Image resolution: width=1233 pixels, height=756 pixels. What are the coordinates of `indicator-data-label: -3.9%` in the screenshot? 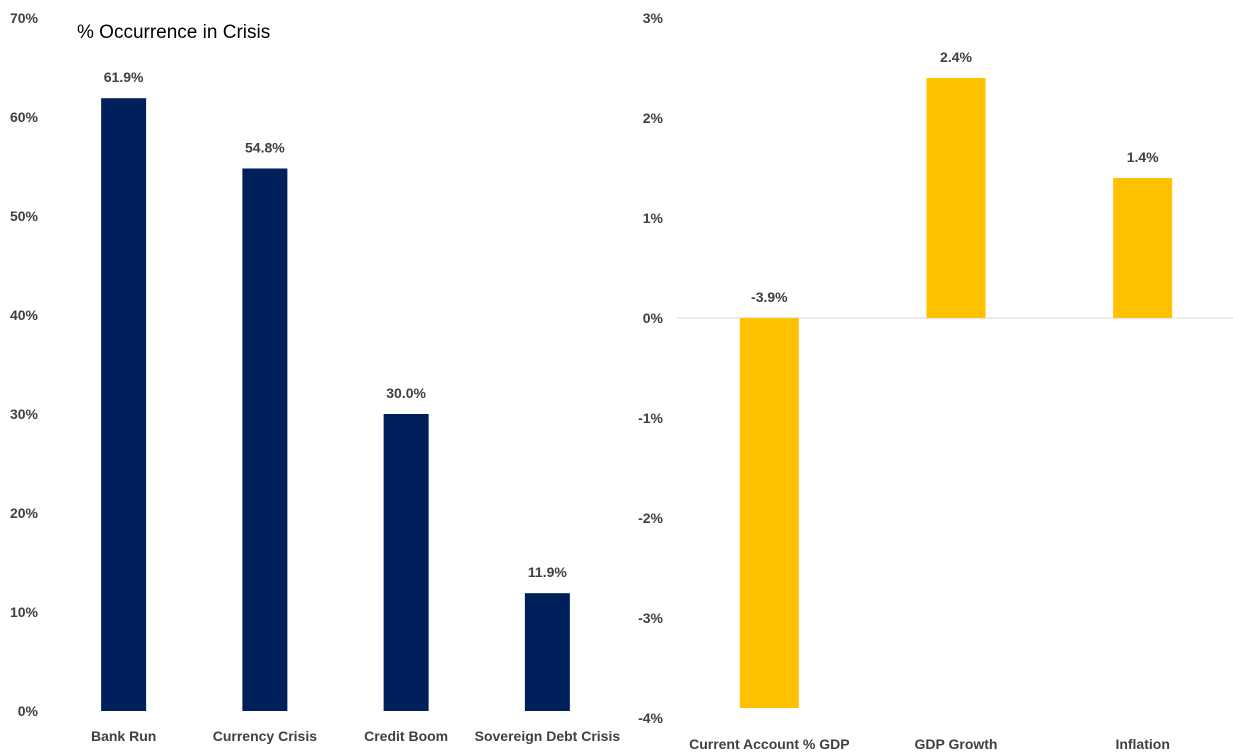 It's located at (769, 297).